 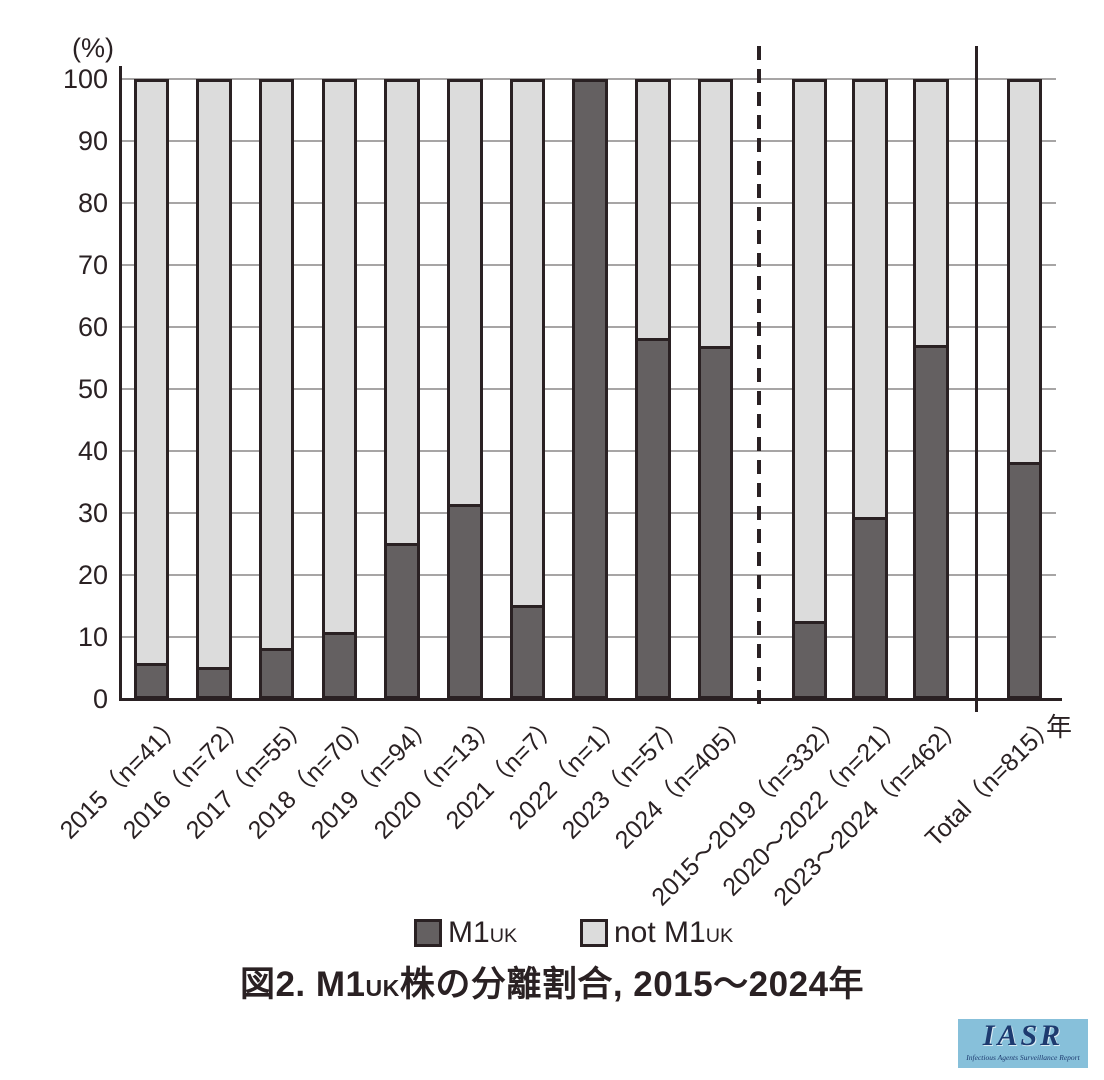 I want to click on chart-title: 図2. M1UK株の分離割合, 2015～2024年, so click(x=552, y=981).